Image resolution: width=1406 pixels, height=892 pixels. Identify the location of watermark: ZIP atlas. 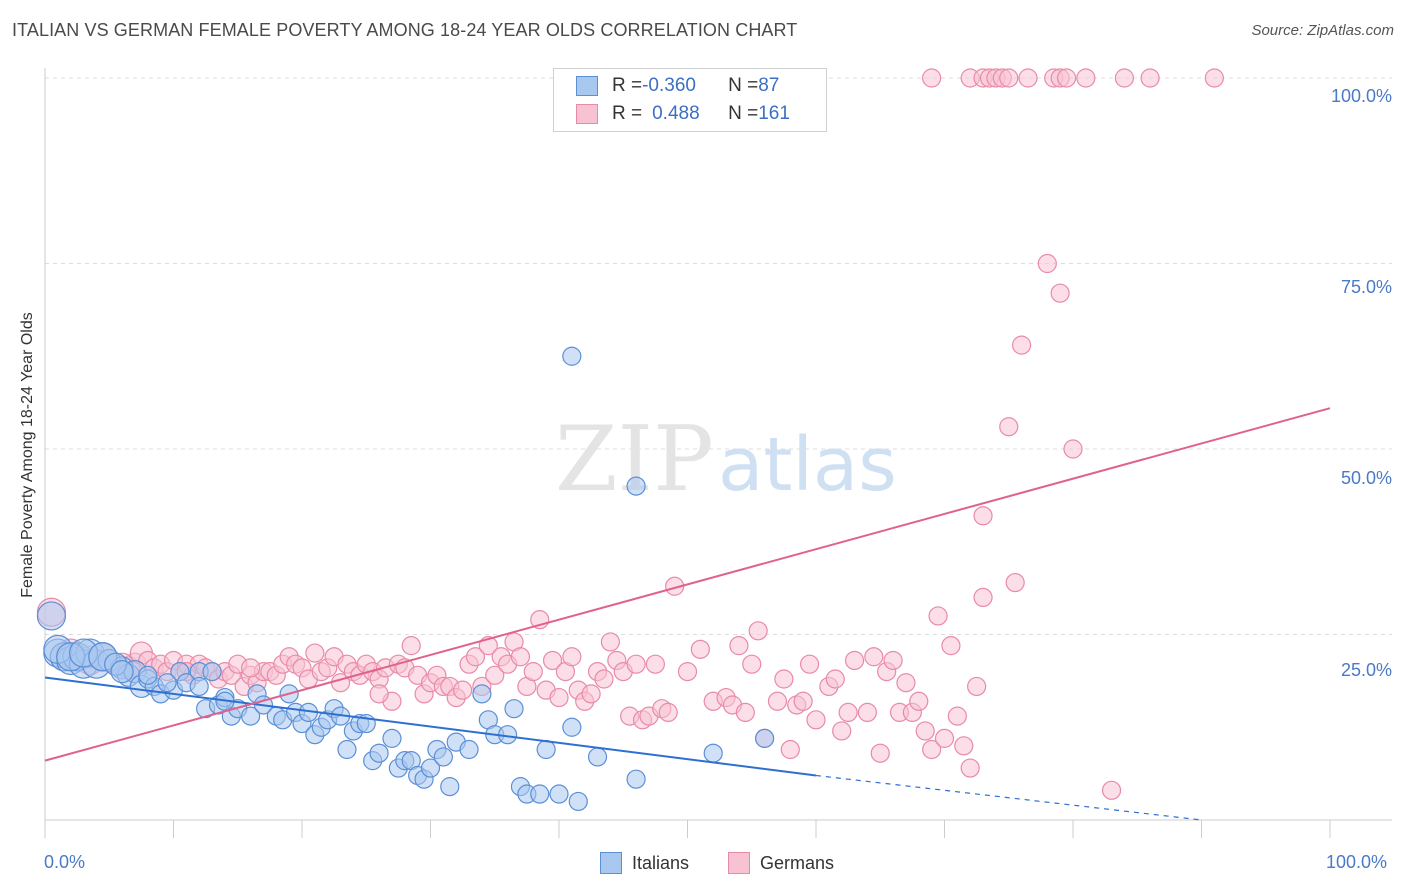
(726, 459).